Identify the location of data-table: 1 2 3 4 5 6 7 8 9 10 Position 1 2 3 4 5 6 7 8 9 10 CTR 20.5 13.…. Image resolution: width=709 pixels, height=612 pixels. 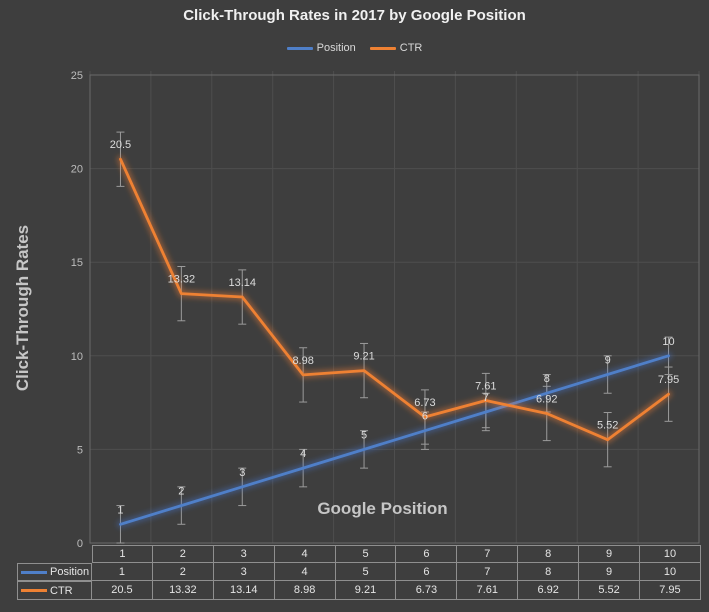
(359, 572).